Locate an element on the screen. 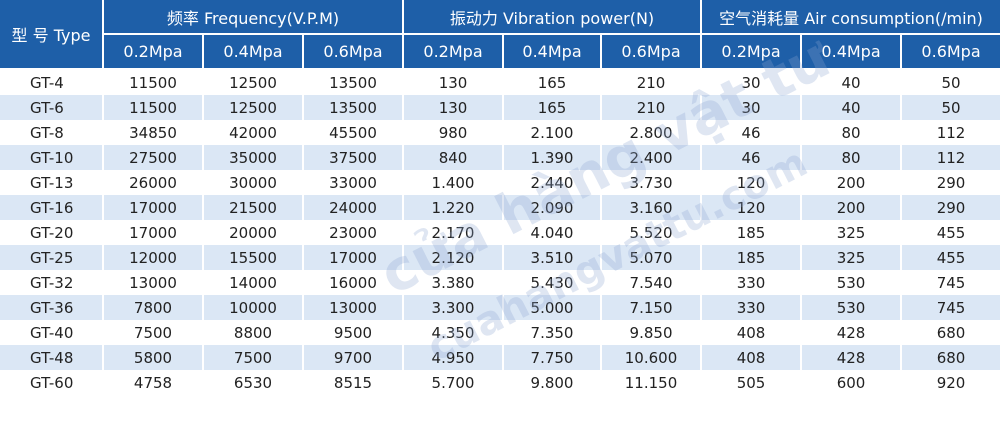 This screenshot has height=422, width=1000. model-cell: GT-6 is located at coordinates (52, 107).